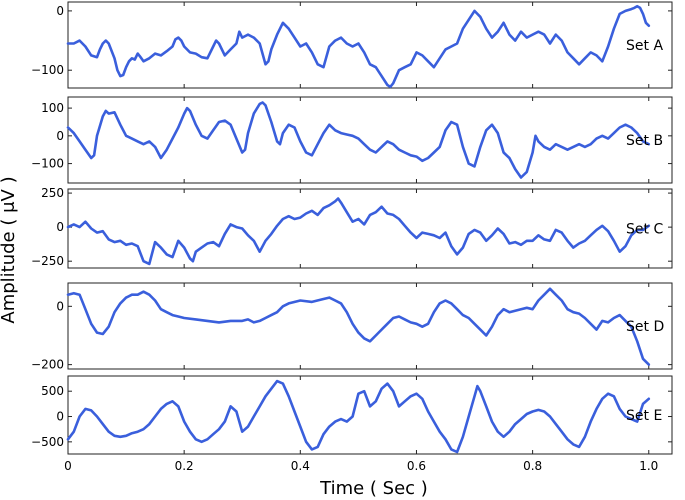 This screenshot has width=685, height=500. Describe the element at coordinates (532, 466) in the screenshot. I see `x-tick-label: 0.8` at that location.